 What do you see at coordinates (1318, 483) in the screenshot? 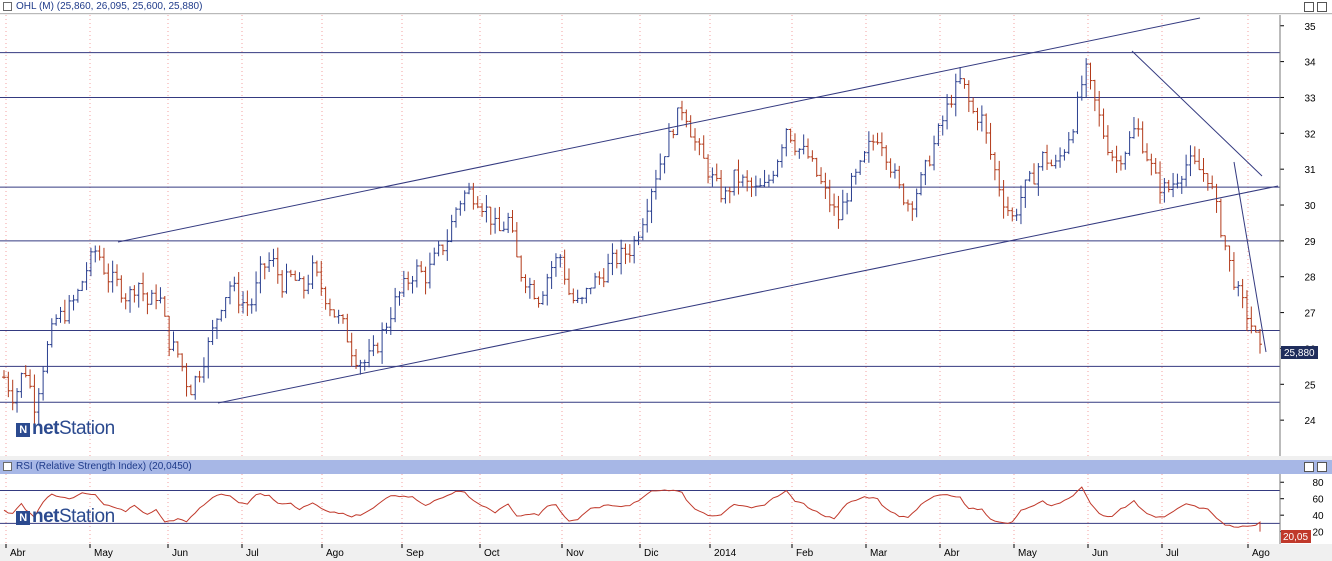
I see `rsi-tick-label: 80` at bounding box center [1318, 483].